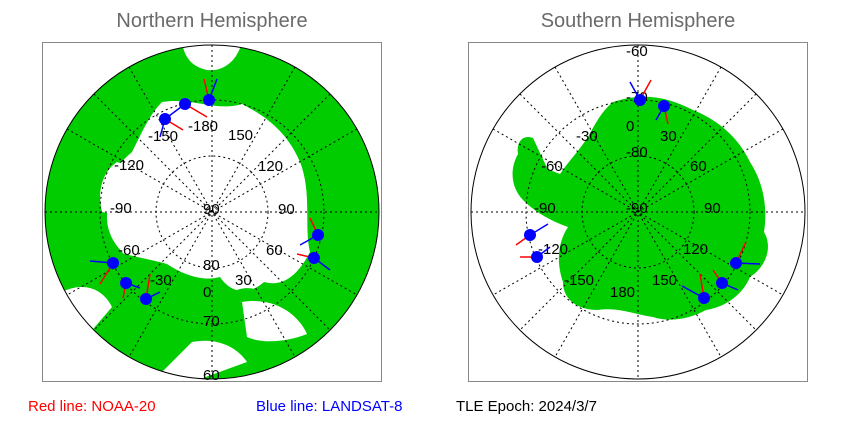 This screenshot has width=850, height=425. Describe the element at coordinates (129, 250) in the screenshot. I see `north-lon-label: -60` at that location.